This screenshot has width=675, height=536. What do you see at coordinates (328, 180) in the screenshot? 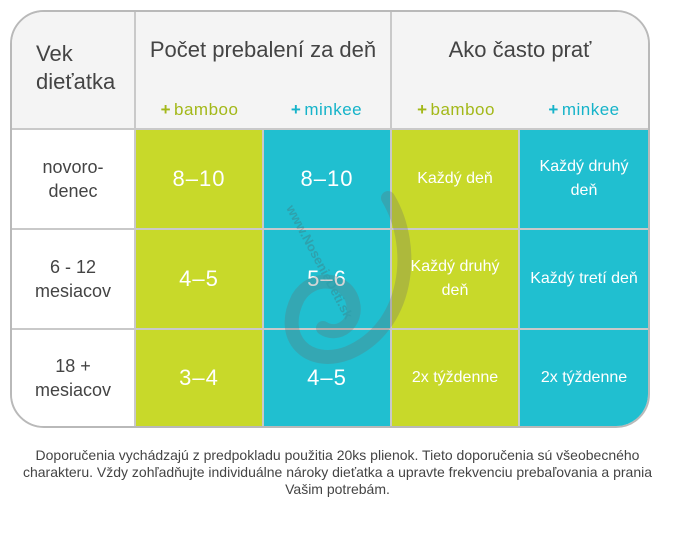
I see `changes-minkee-cell: 8–10` at bounding box center [328, 180].